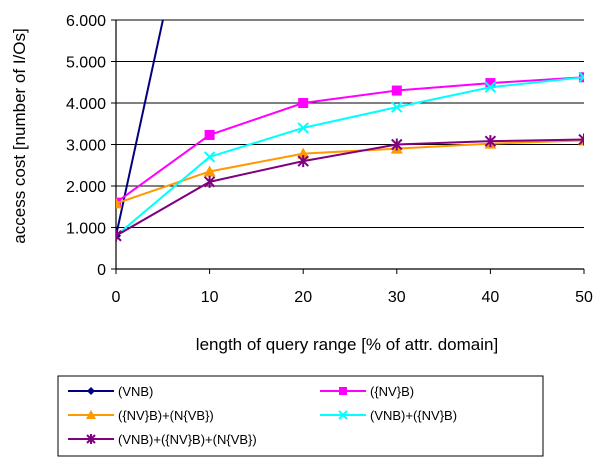 The width and height of the screenshot is (608, 458). What do you see at coordinates (210, 297) in the screenshot?
I see `x-tick-label: 10` at bounding box center [210, 297].